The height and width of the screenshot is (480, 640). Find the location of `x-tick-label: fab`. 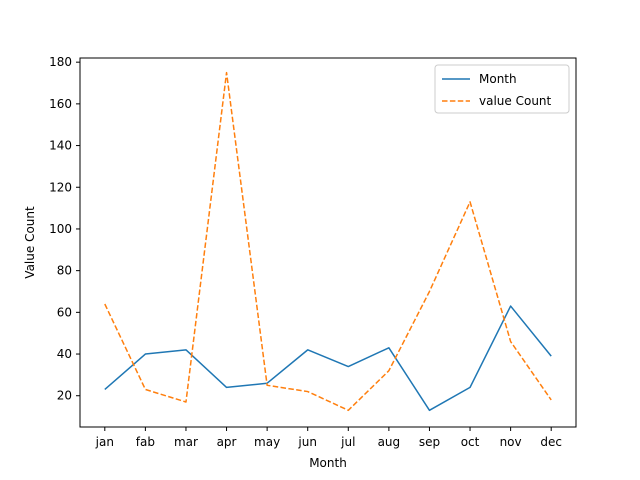

x-tick-label: fab is located at coordinates (145, 442).